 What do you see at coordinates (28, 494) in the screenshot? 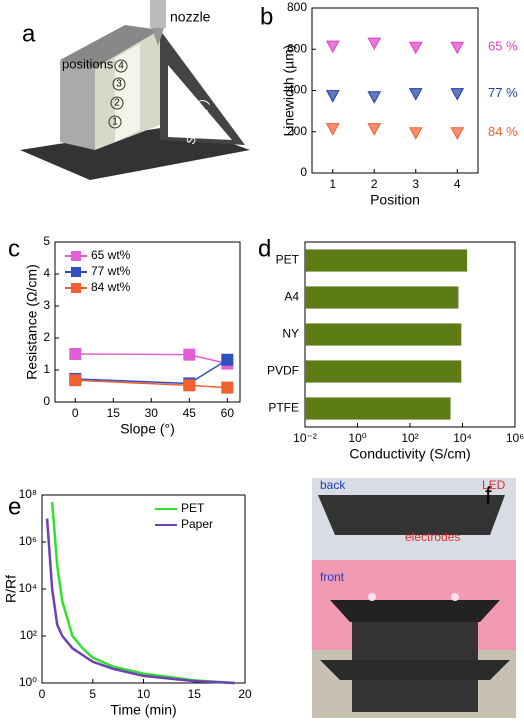
I see `y-tick-label: 10⁸` at bounding box center [28, 494].